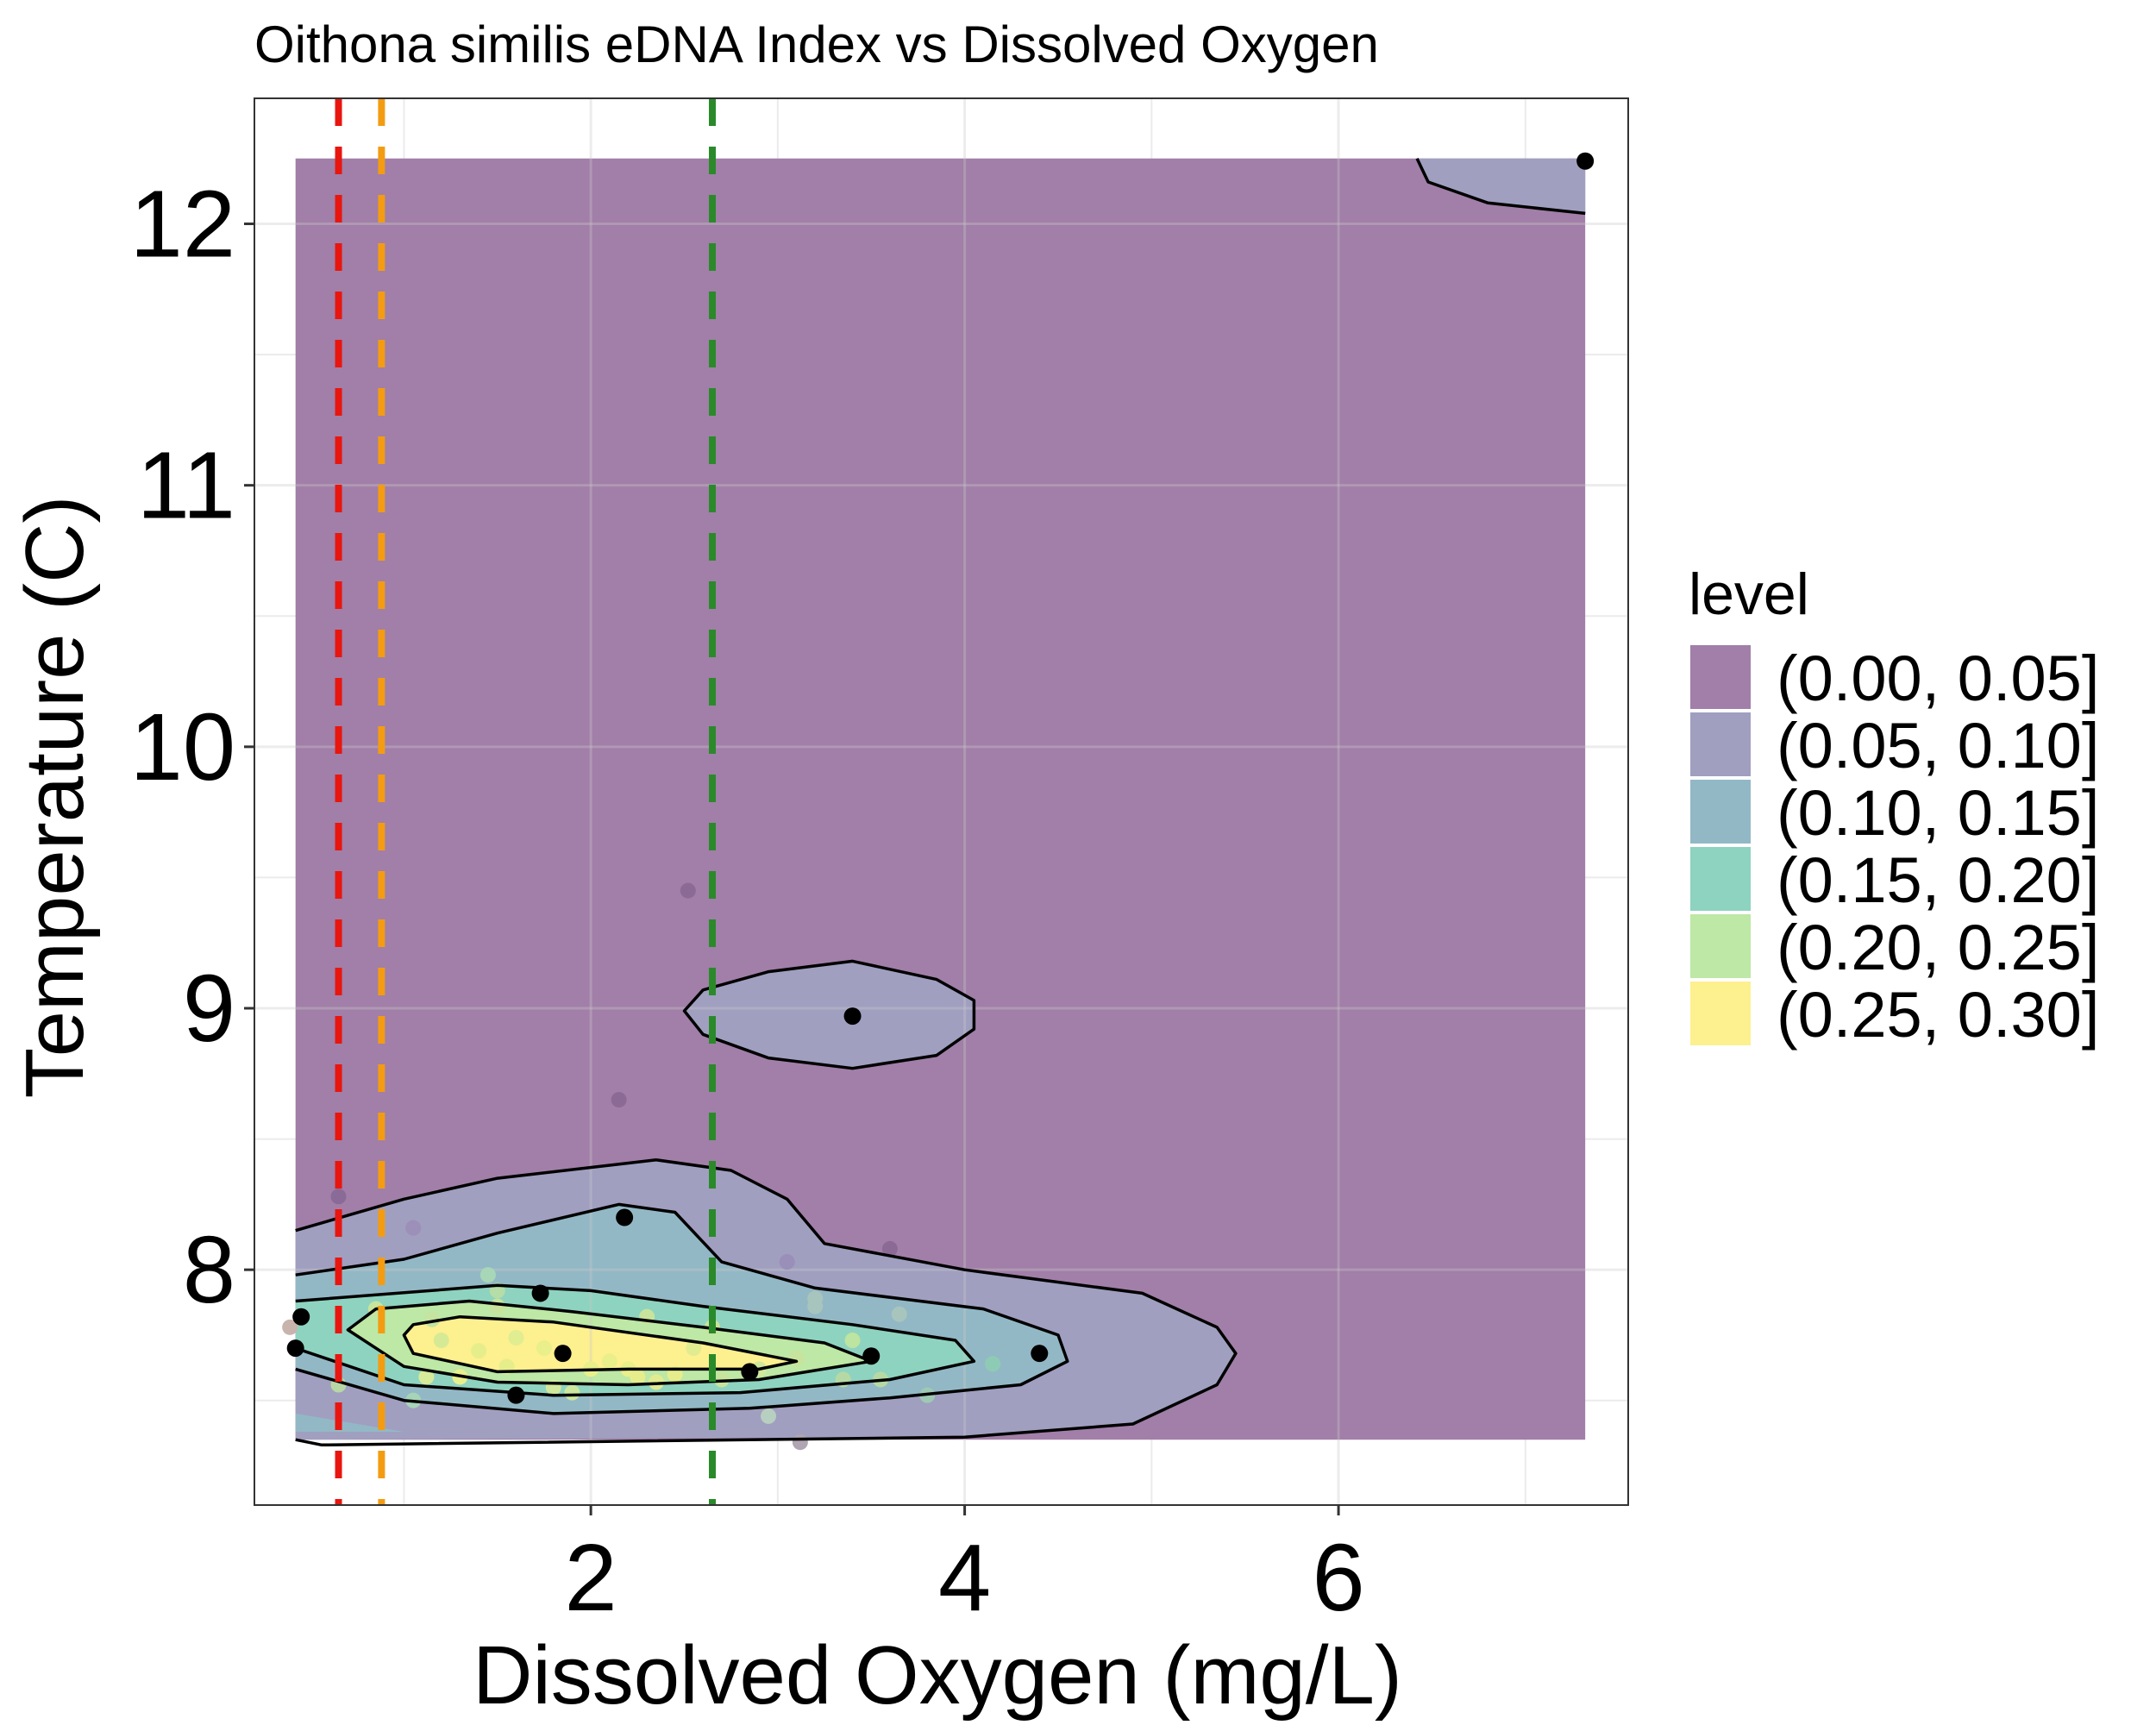 The height and width of the screenshot is (1725, 2156). I want to click on x-tick-label: 4, so click(964, 1578).